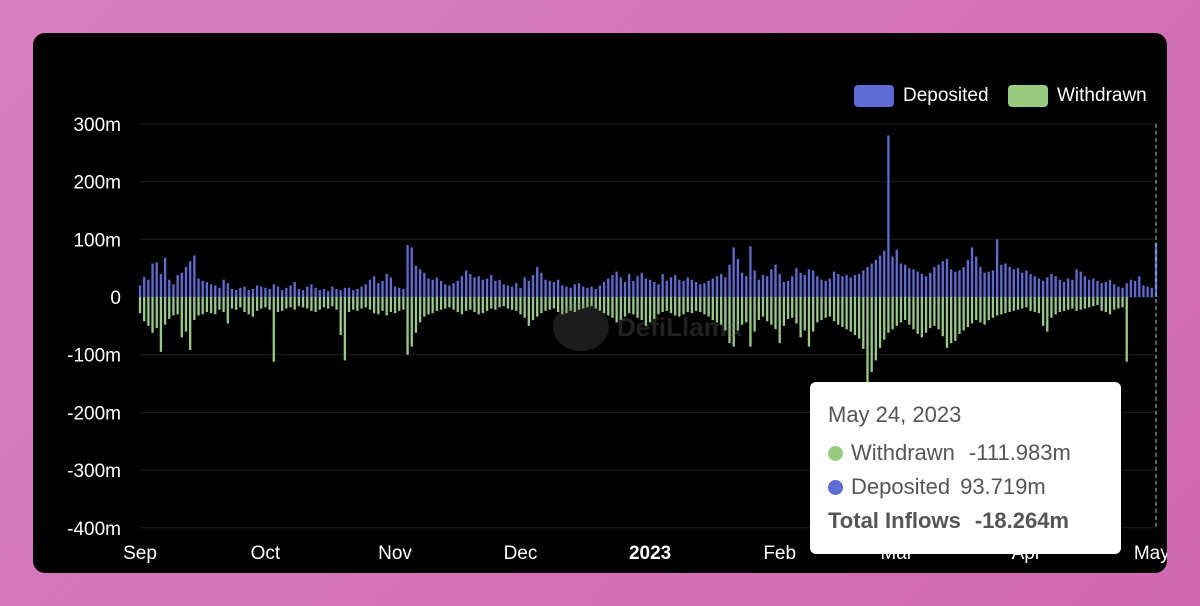 The height and width of the screenshot is (606, 1200). I want to click on x-tick-label: 2023, so click(650, 553).